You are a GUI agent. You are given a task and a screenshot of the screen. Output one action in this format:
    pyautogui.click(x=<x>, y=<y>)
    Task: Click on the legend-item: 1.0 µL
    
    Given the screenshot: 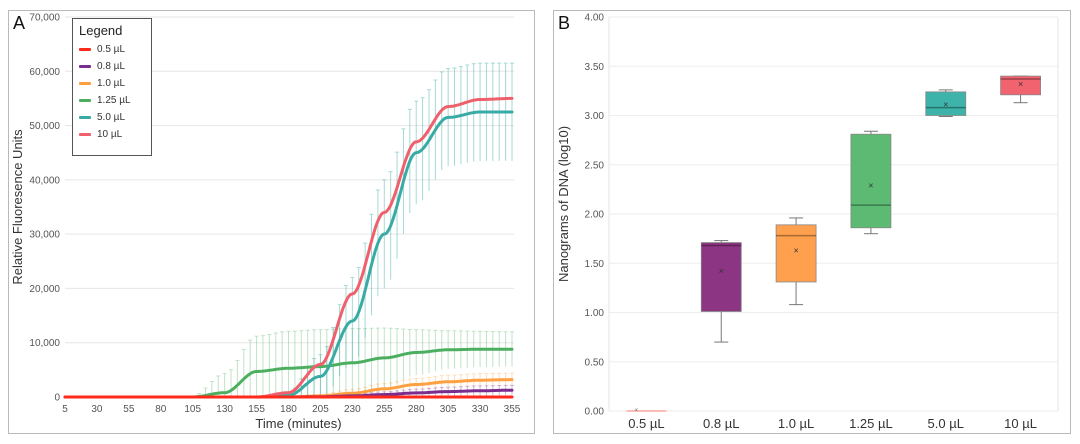 What is the action you would take?
    pyautogui.click(x=115, y=83)
    